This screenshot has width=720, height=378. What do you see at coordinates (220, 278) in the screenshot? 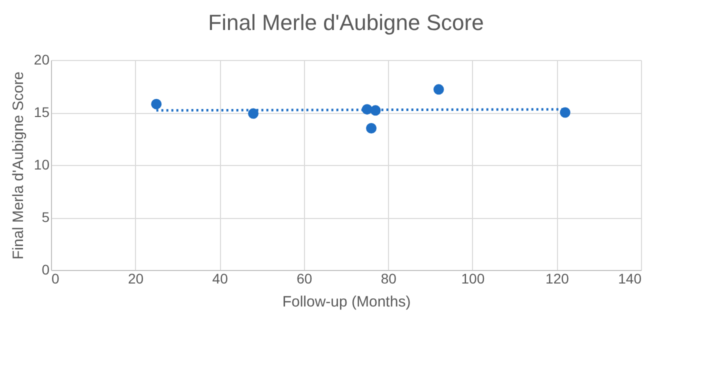
I see `x-tick-label: 40` at bounding box center [220, 278].